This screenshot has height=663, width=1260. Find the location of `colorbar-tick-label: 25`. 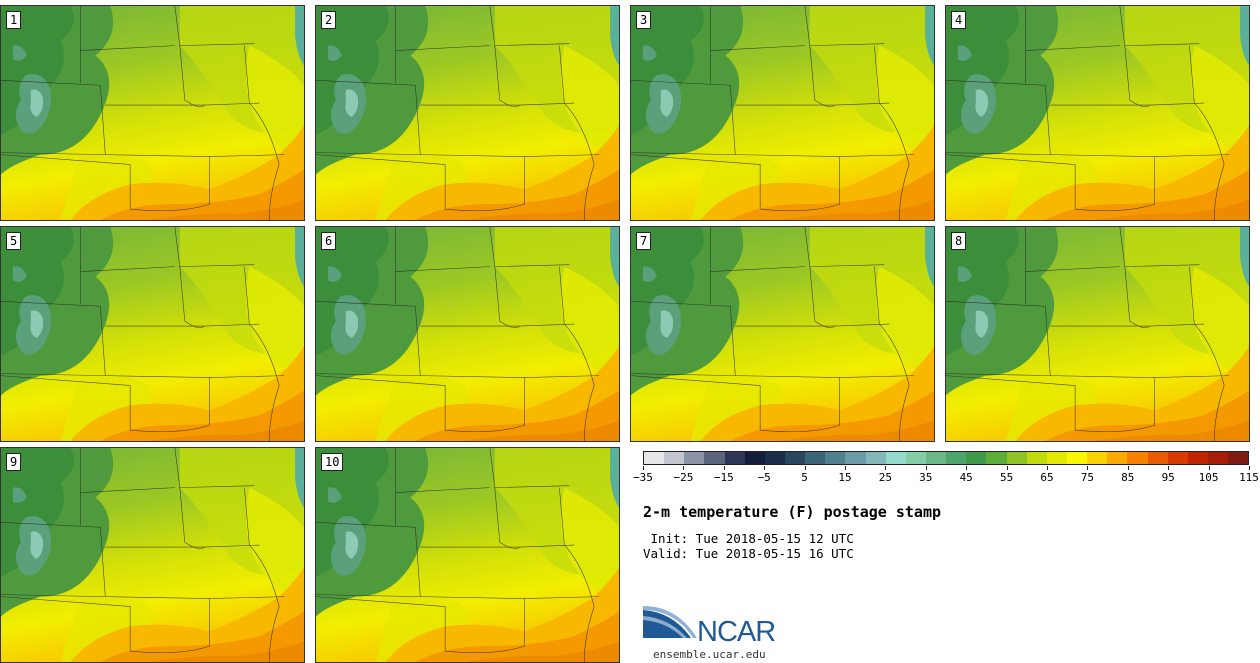

colorbar-tick-label: 25 is located at coordinates (885, 477).